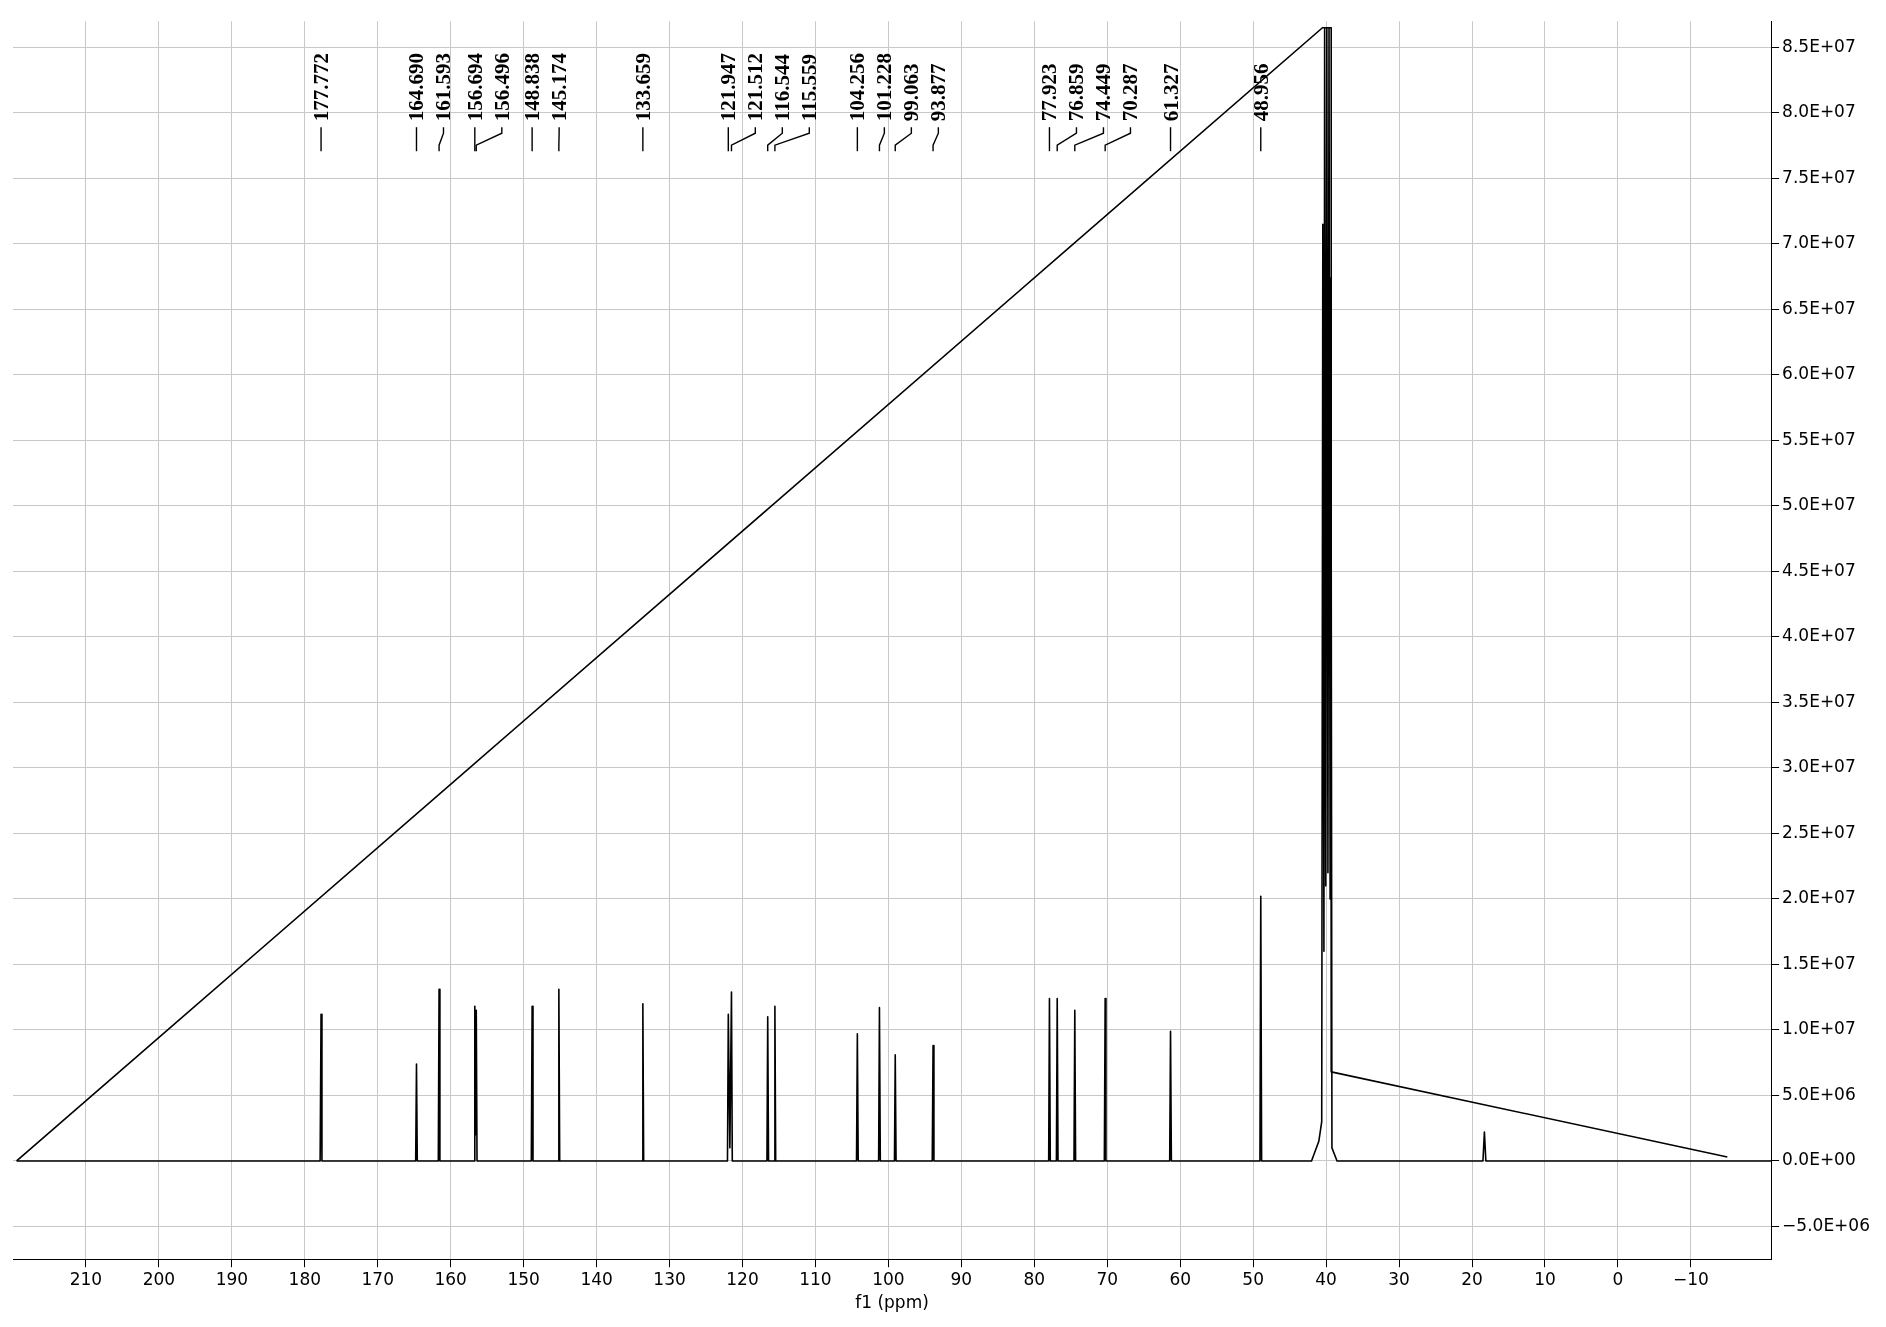 This screenshot has width=1886, height=1327. What do you see at coordinates (1819, 373) in the screenshot?
I see `y-tick-label: 6.0E+07` at bounding box center [1819, 373].